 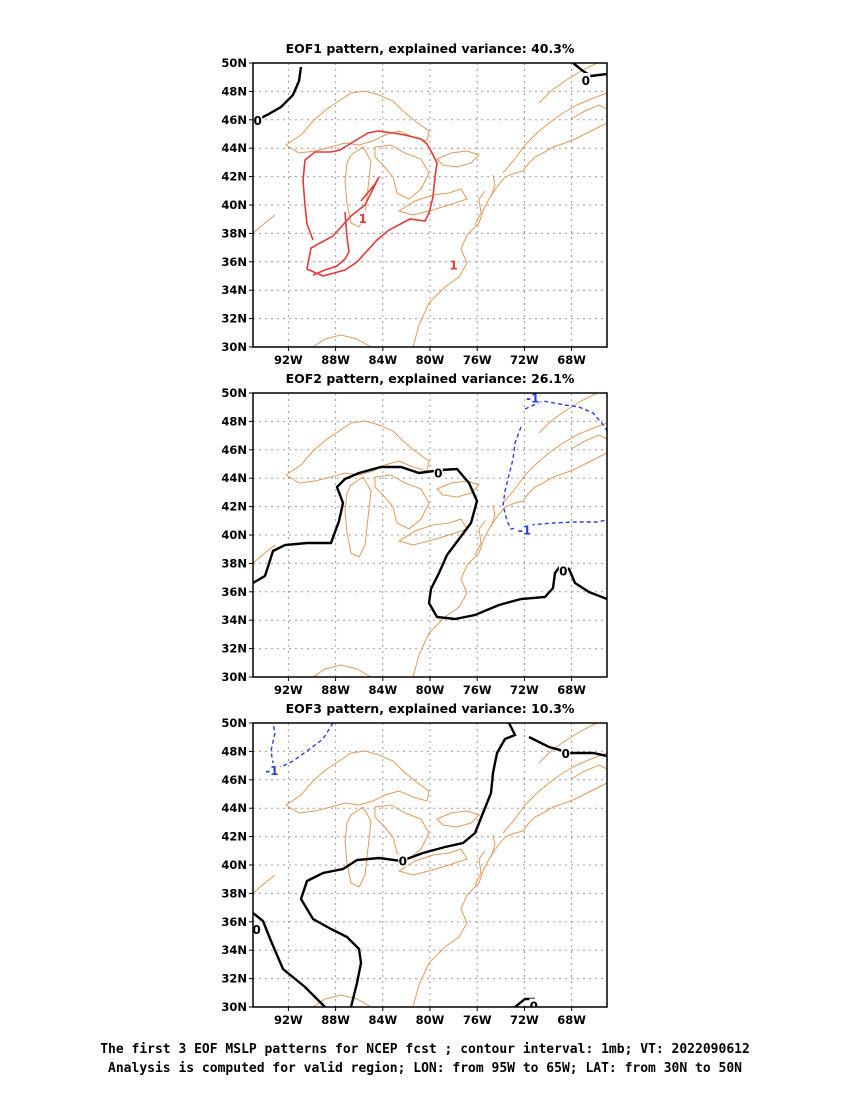 I want to click on eof2-map: 0 0 -1 -1, so click(x=430, y=534).